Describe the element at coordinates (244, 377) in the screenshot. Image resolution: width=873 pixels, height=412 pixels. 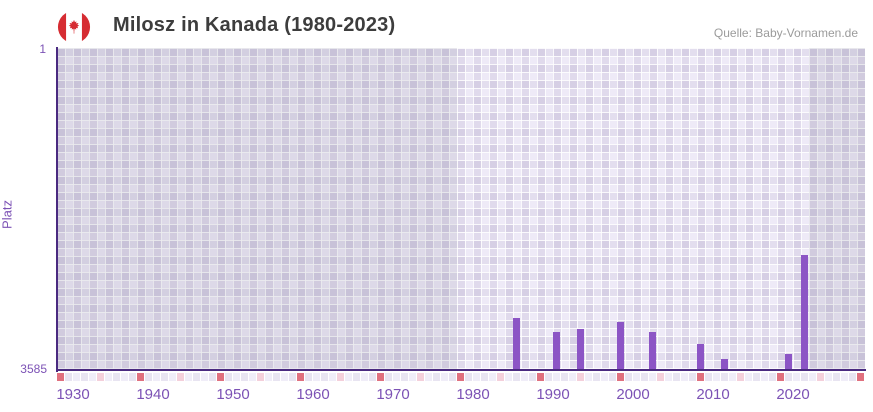
I see `year-marker-1951` at that location.